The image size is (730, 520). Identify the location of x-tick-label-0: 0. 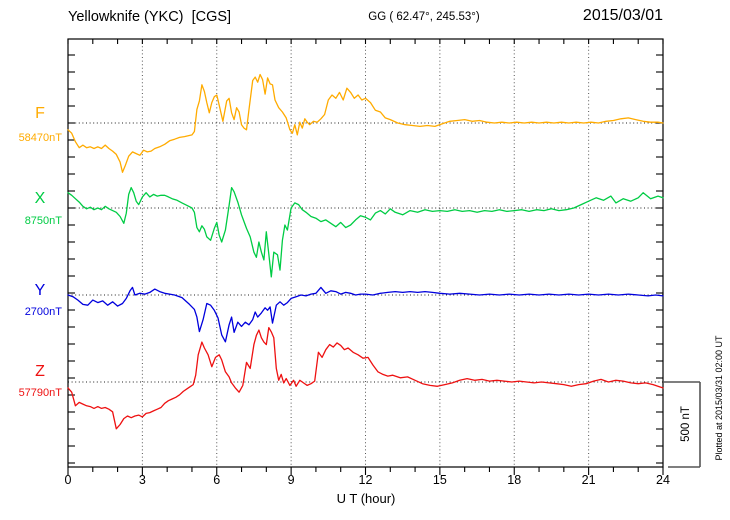
(68, 480).